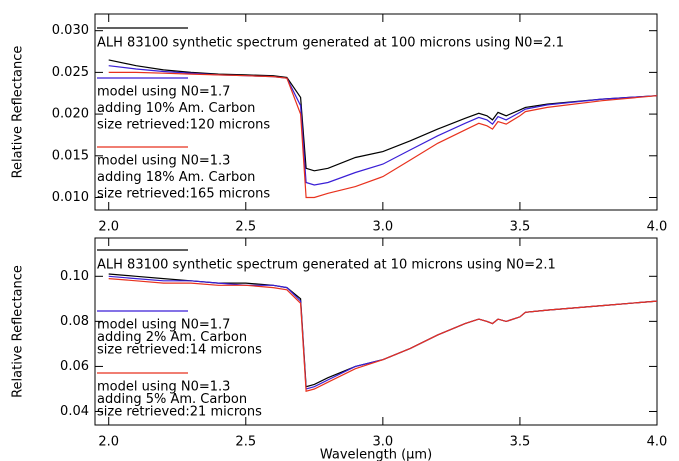  I want to click on legend-text: size retrieved:21 microns, so click(179, 412).